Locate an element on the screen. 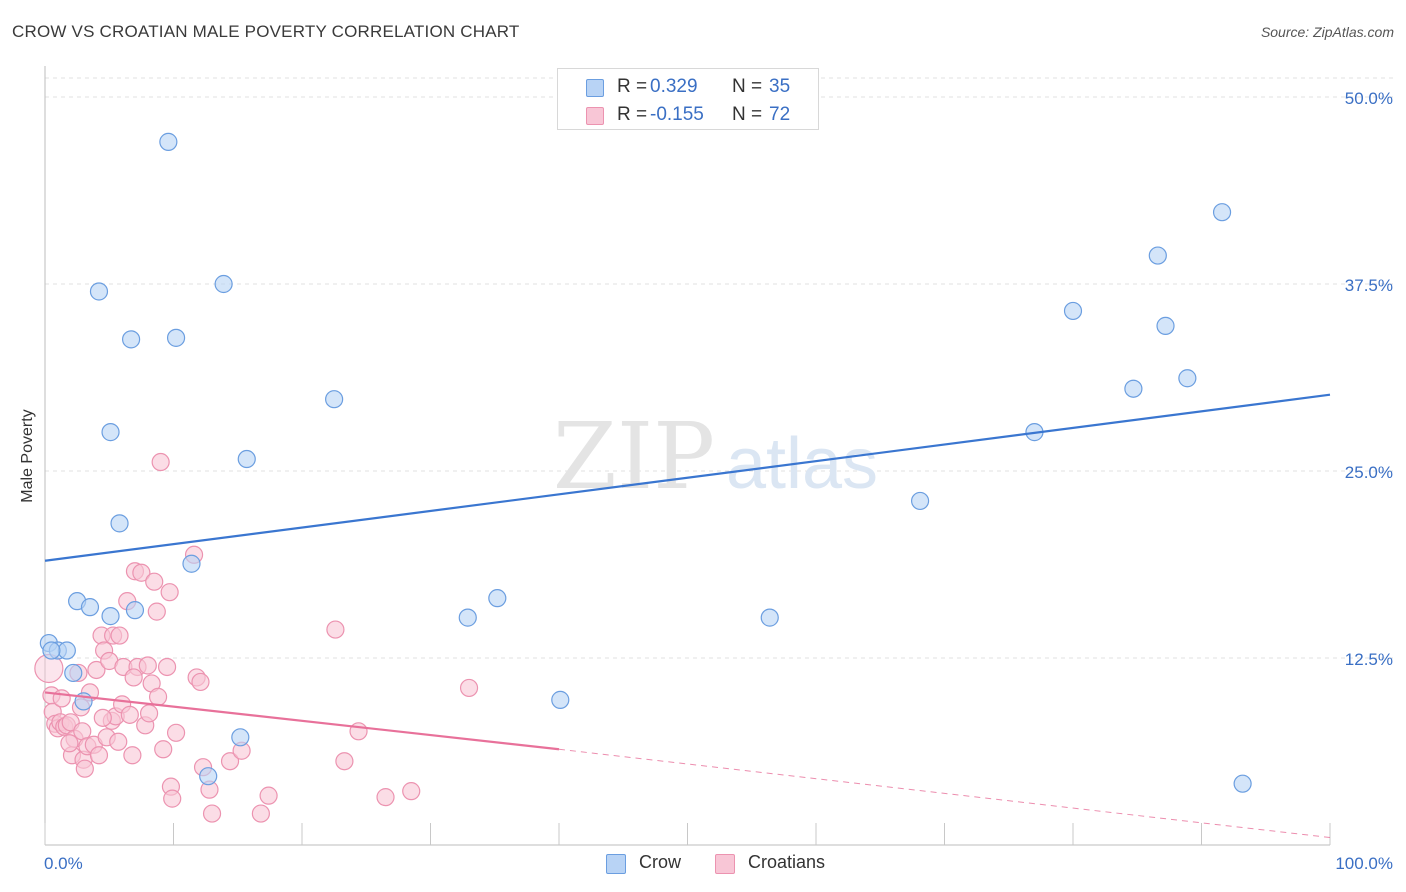 The width and height of the screenshot is (1406, 892). trend-line-croatians is located at coordinates (302, 721).